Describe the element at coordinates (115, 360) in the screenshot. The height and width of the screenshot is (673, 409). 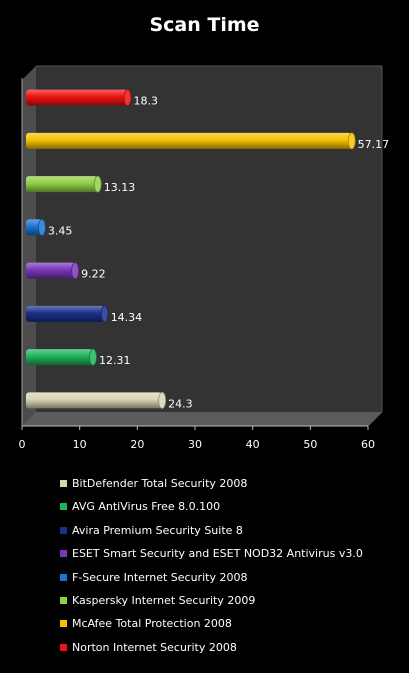
I see `bar-value-label: 12.31` at that location.